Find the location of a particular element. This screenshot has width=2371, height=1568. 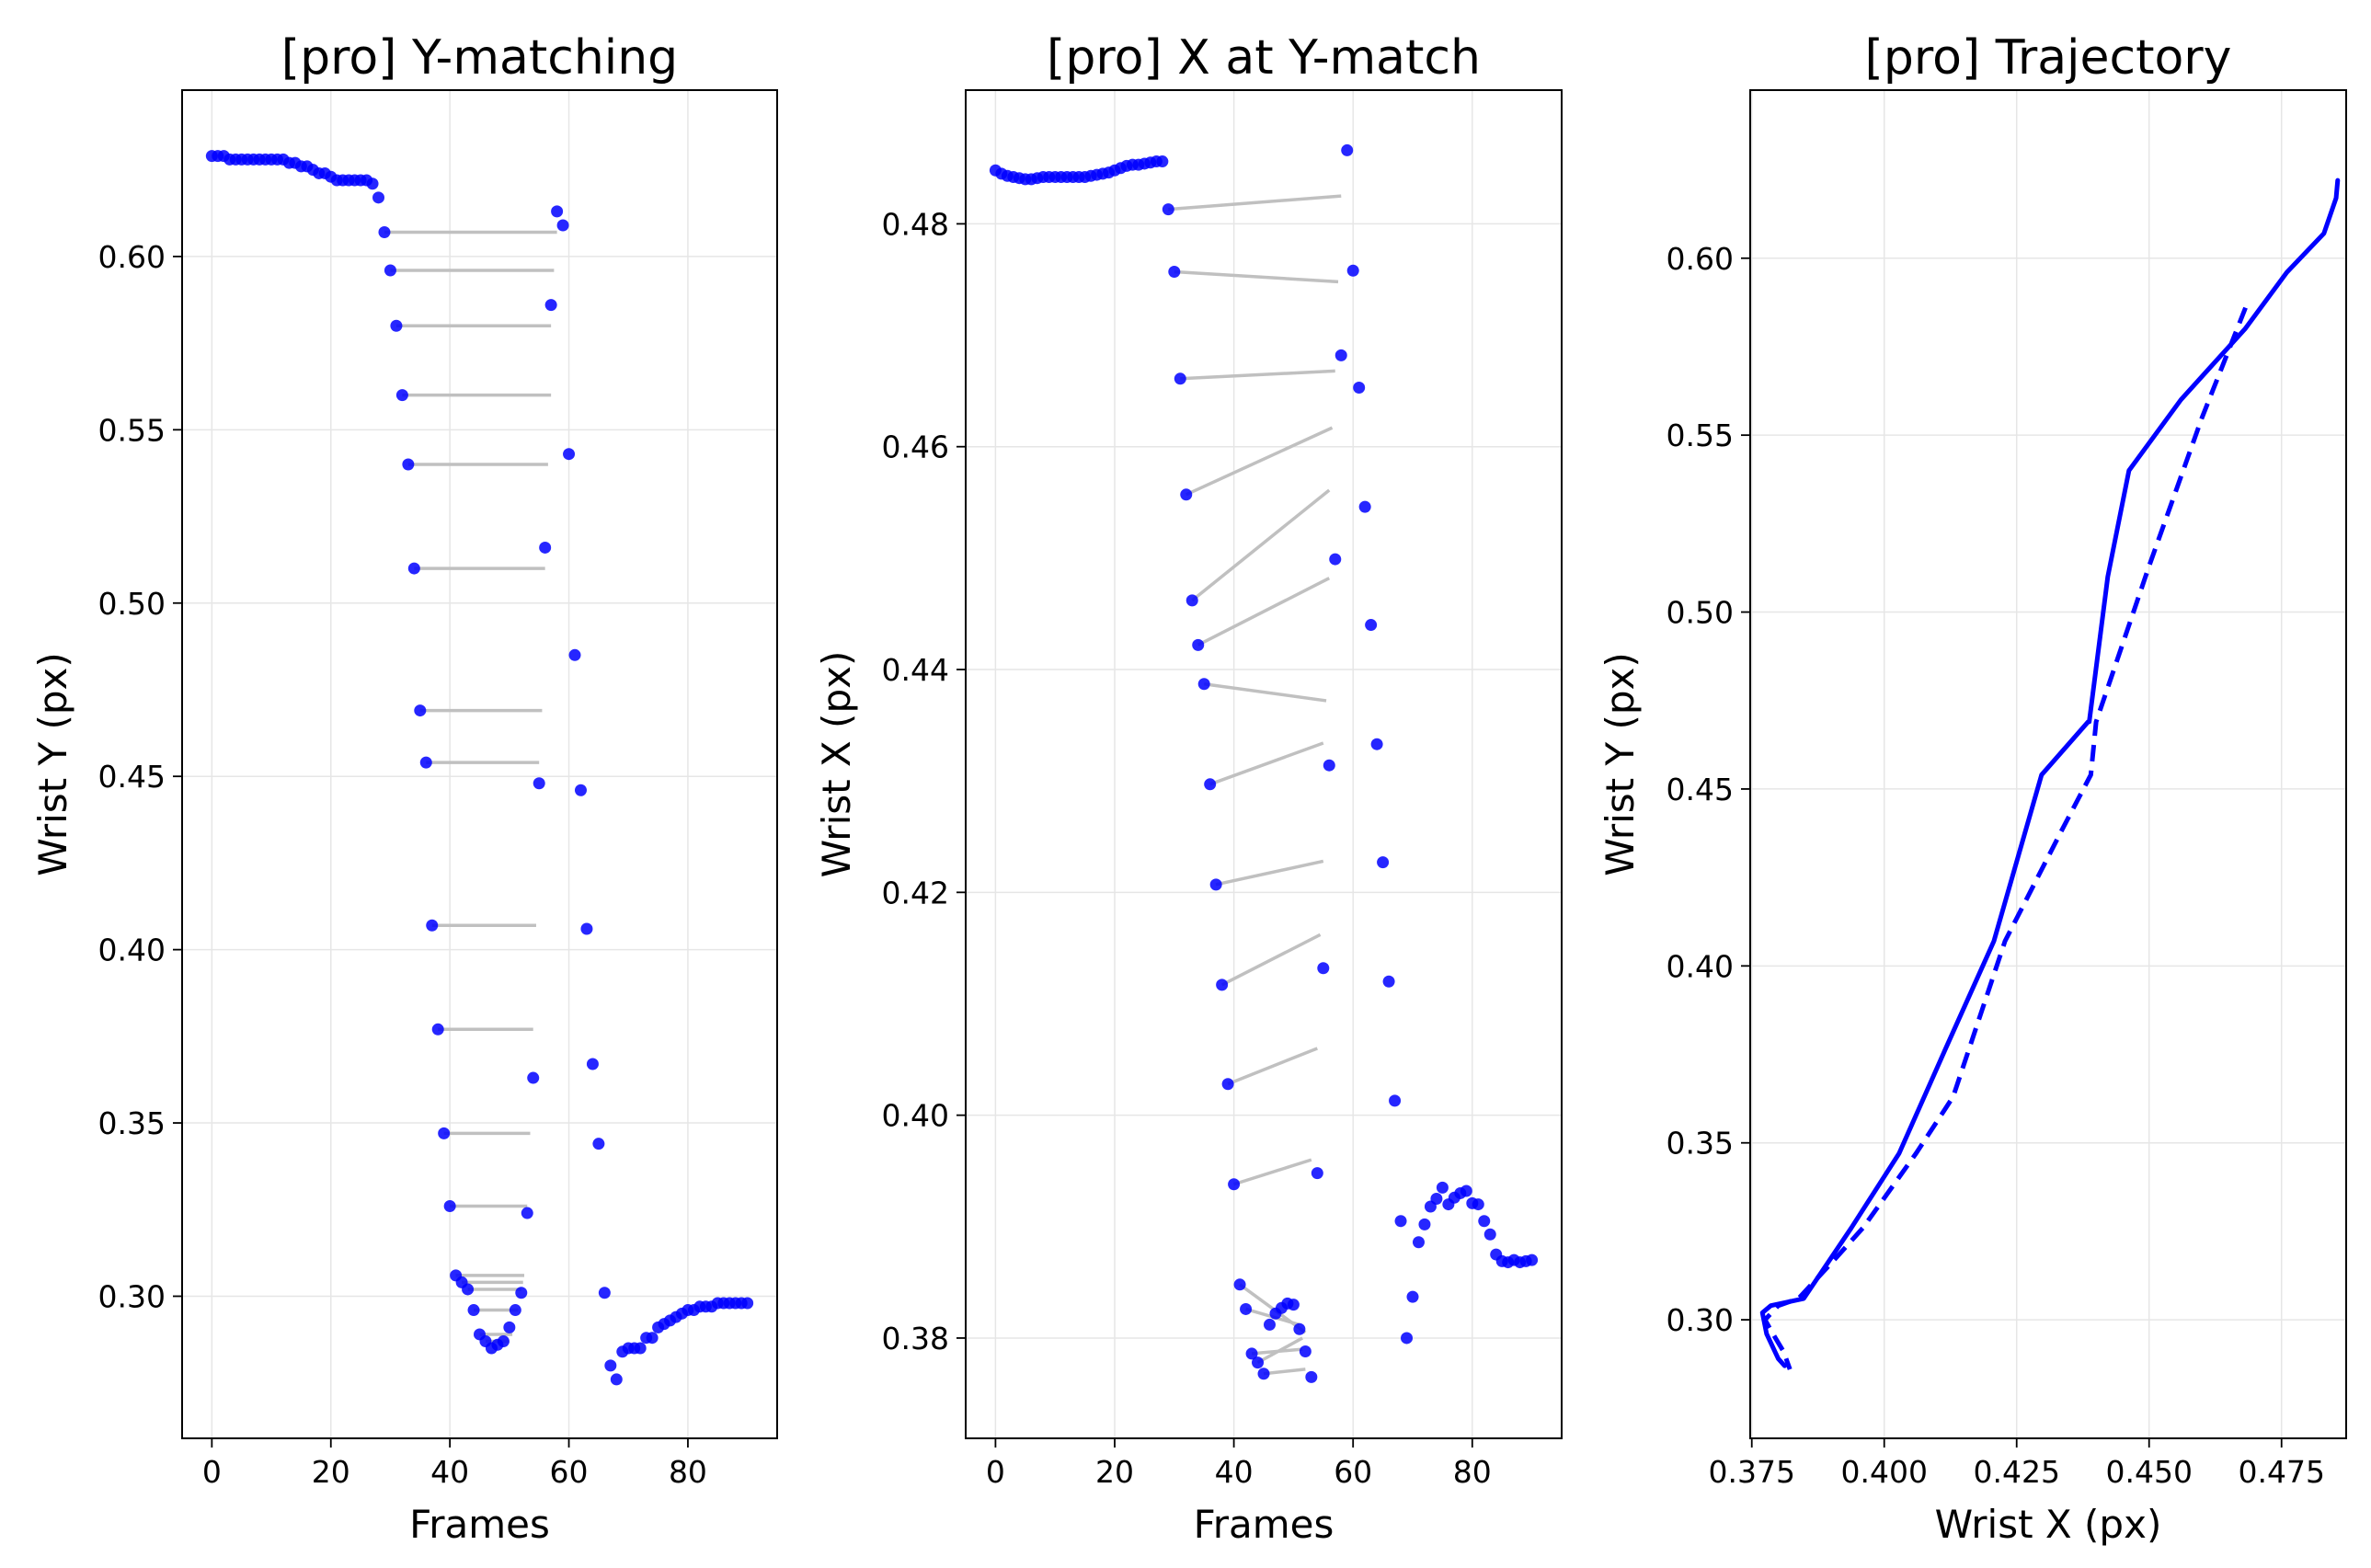

x-tick-label: 60 is located at coordinates (569, 1472).